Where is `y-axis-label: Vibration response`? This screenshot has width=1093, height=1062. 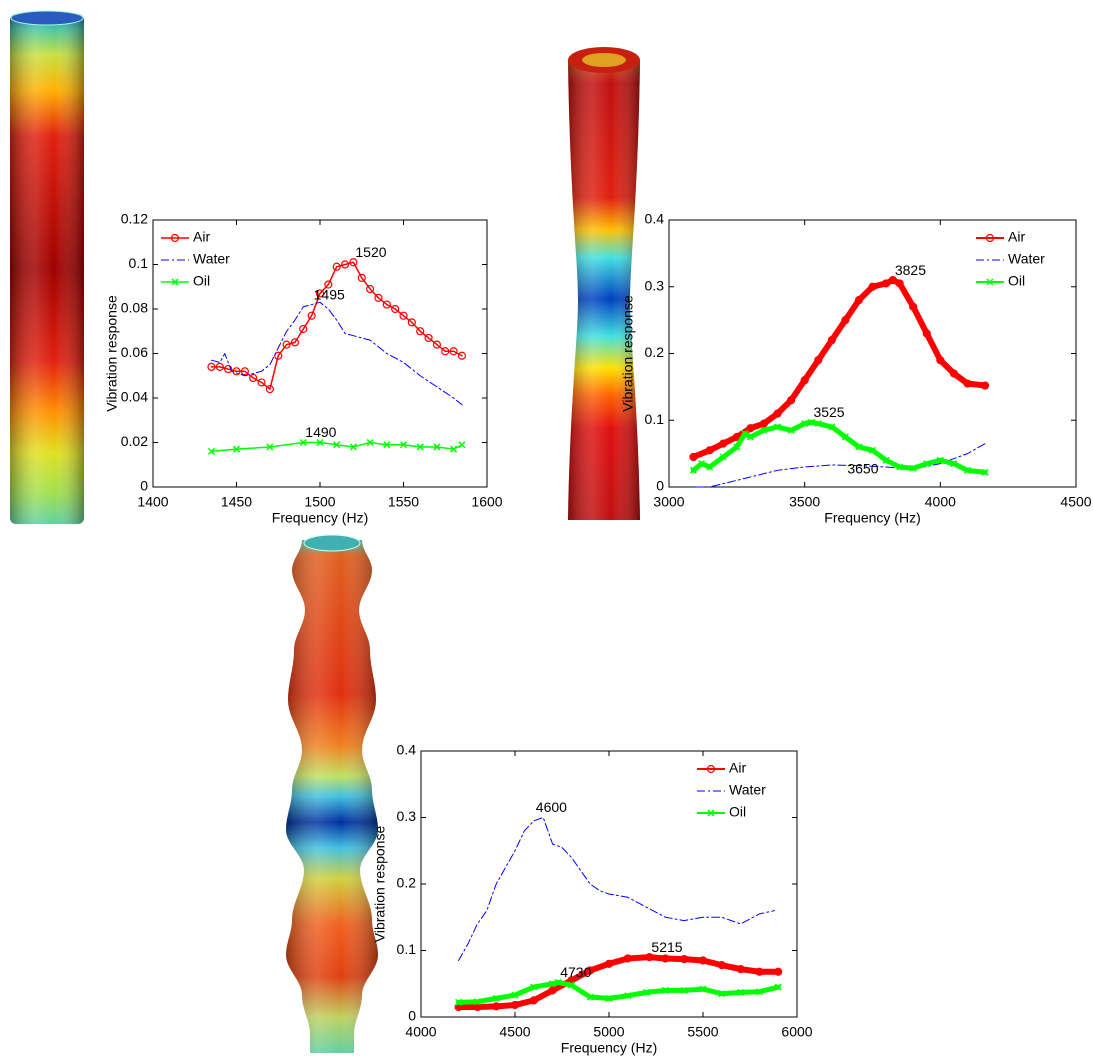
y-axis-label: Vibration response is located at coordinates (628, 353).